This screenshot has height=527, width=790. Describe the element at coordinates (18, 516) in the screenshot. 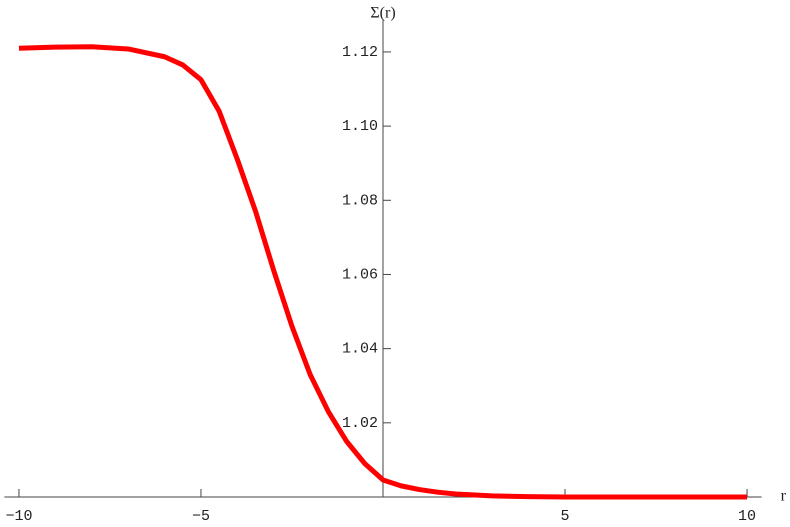

I see `x-tick-label: −10` at that location.